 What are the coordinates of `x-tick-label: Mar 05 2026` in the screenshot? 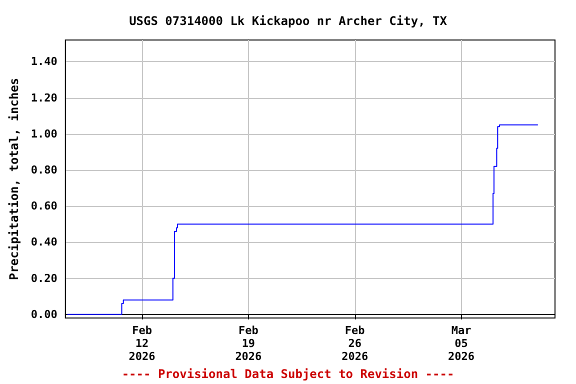 It's located at (461, 343).